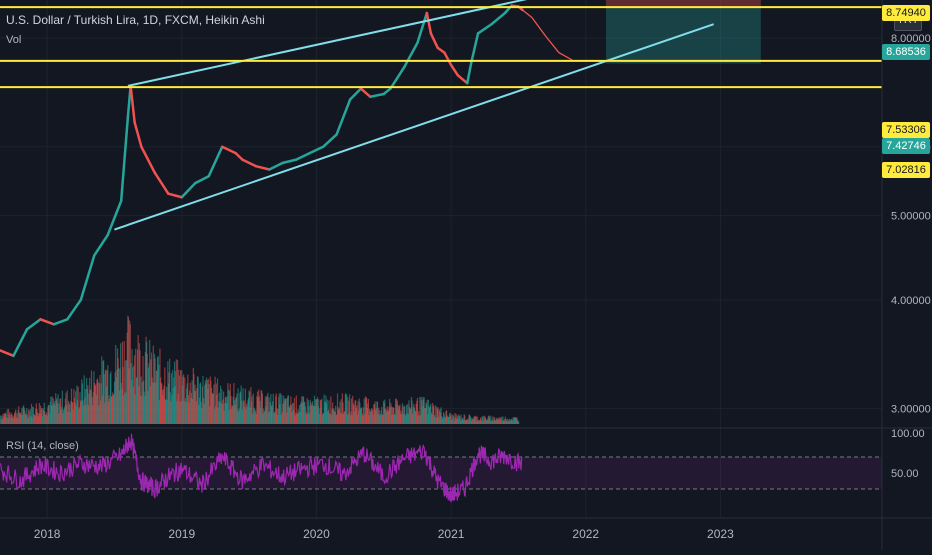  I want to click on price-segment, so click(316, 150).